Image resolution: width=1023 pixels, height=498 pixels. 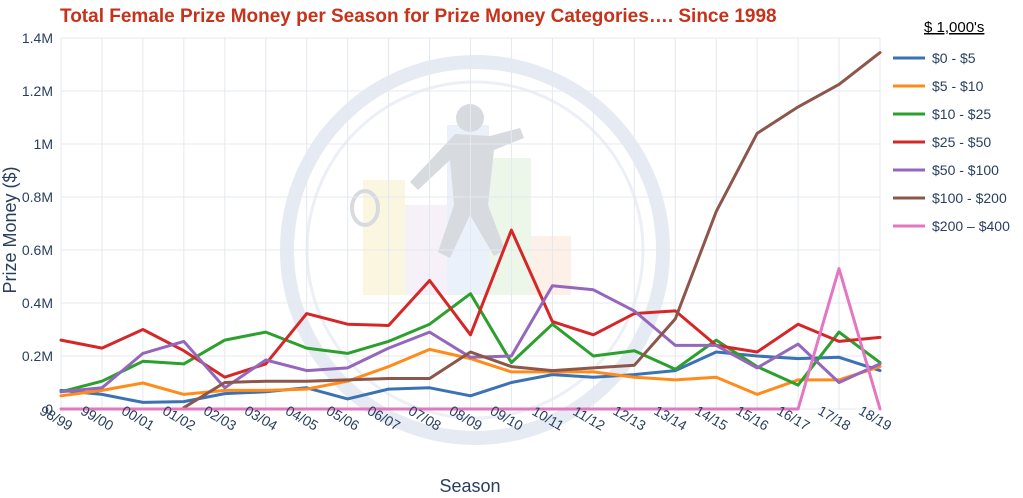 I want to click on x-tick-label: 12/13, so click(x=629, y=417).